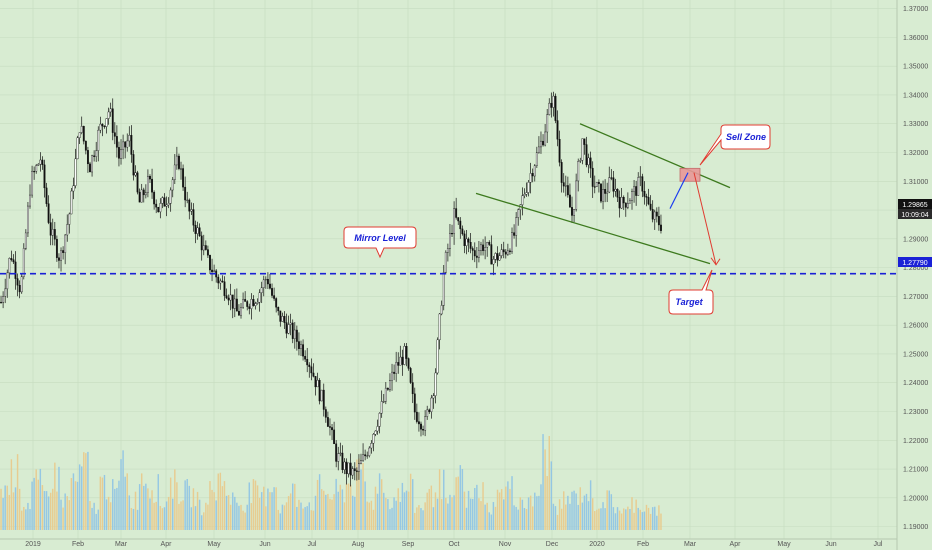 This screenshot has height=550, width=932. I want to click on mirror-level-label: Mirror Level, so click(380, 238).